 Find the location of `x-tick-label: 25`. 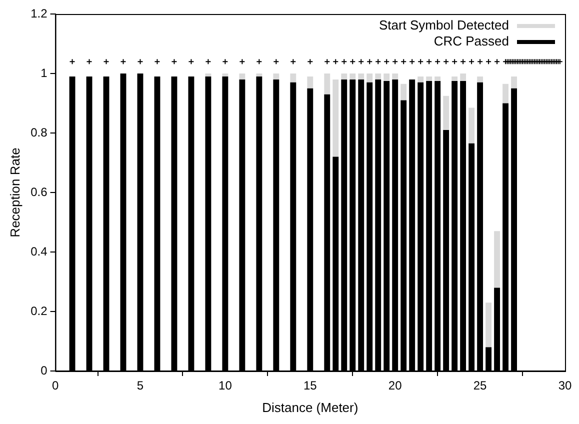

x-tick-label: 25 is located at coordinates (480, 385).